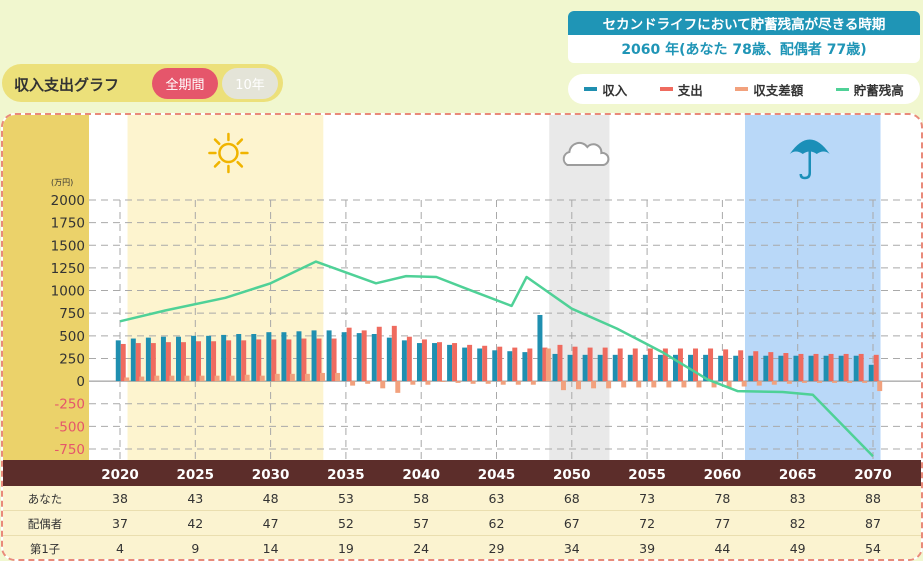 The height and width of the screenshot is (561, 923). What do you see at coordinates (72, 359) in the screenshot?
I see `y-tick-label: 250` at bounding box center [72, 359].